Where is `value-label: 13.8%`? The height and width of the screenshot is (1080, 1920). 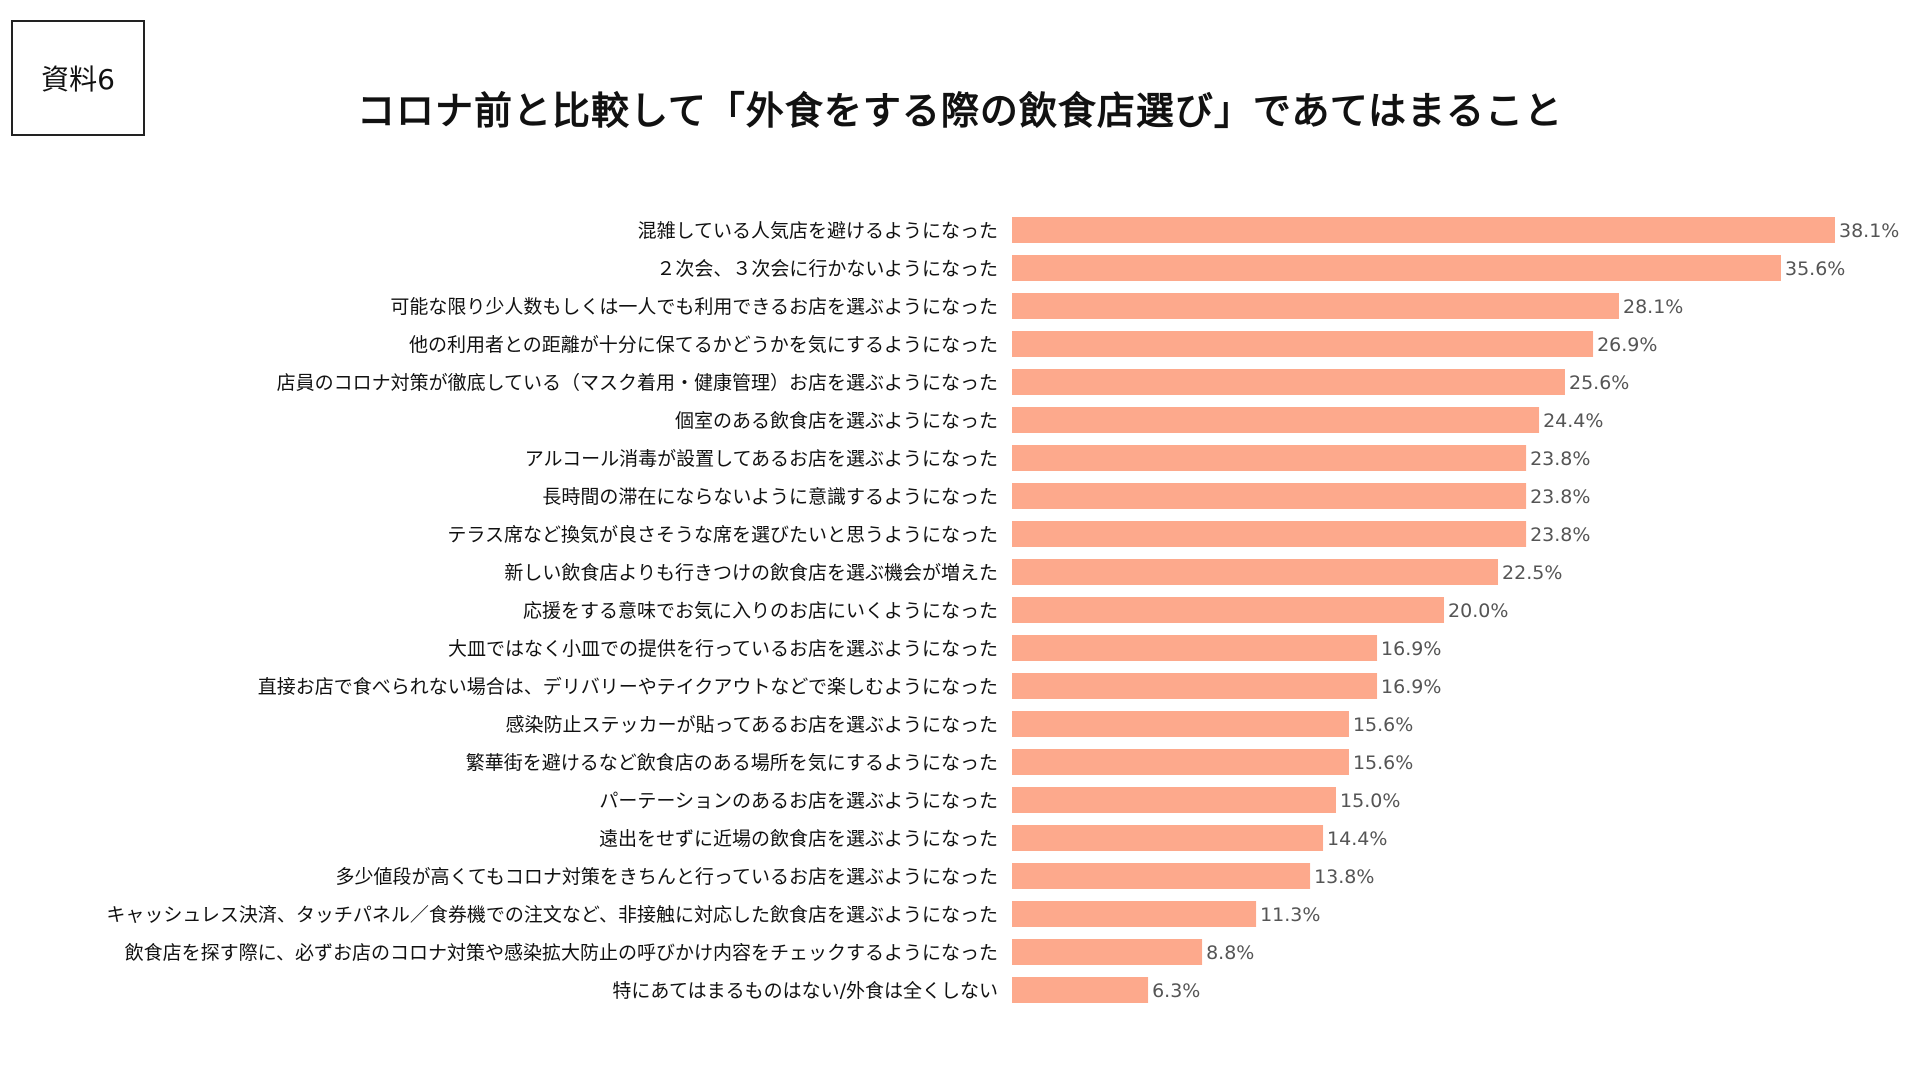
value-label: 13.8% is located at coordinates (1344, 877).